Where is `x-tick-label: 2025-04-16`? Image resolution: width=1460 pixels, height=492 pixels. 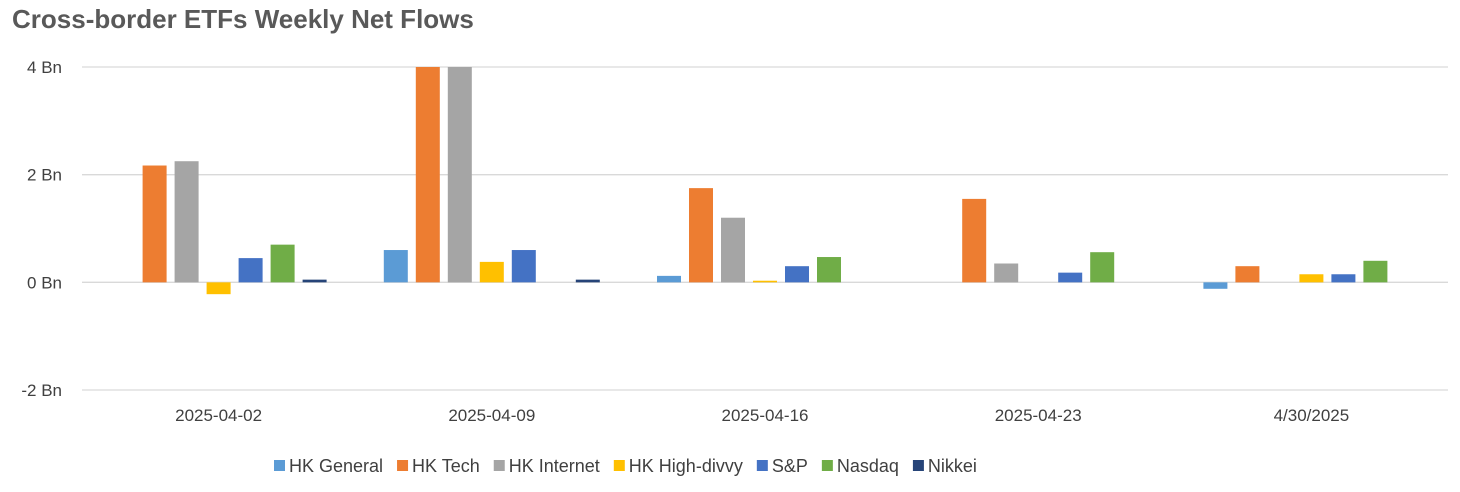 x-tick-label: 2025-04-16 is located at coordinates (765, 415).